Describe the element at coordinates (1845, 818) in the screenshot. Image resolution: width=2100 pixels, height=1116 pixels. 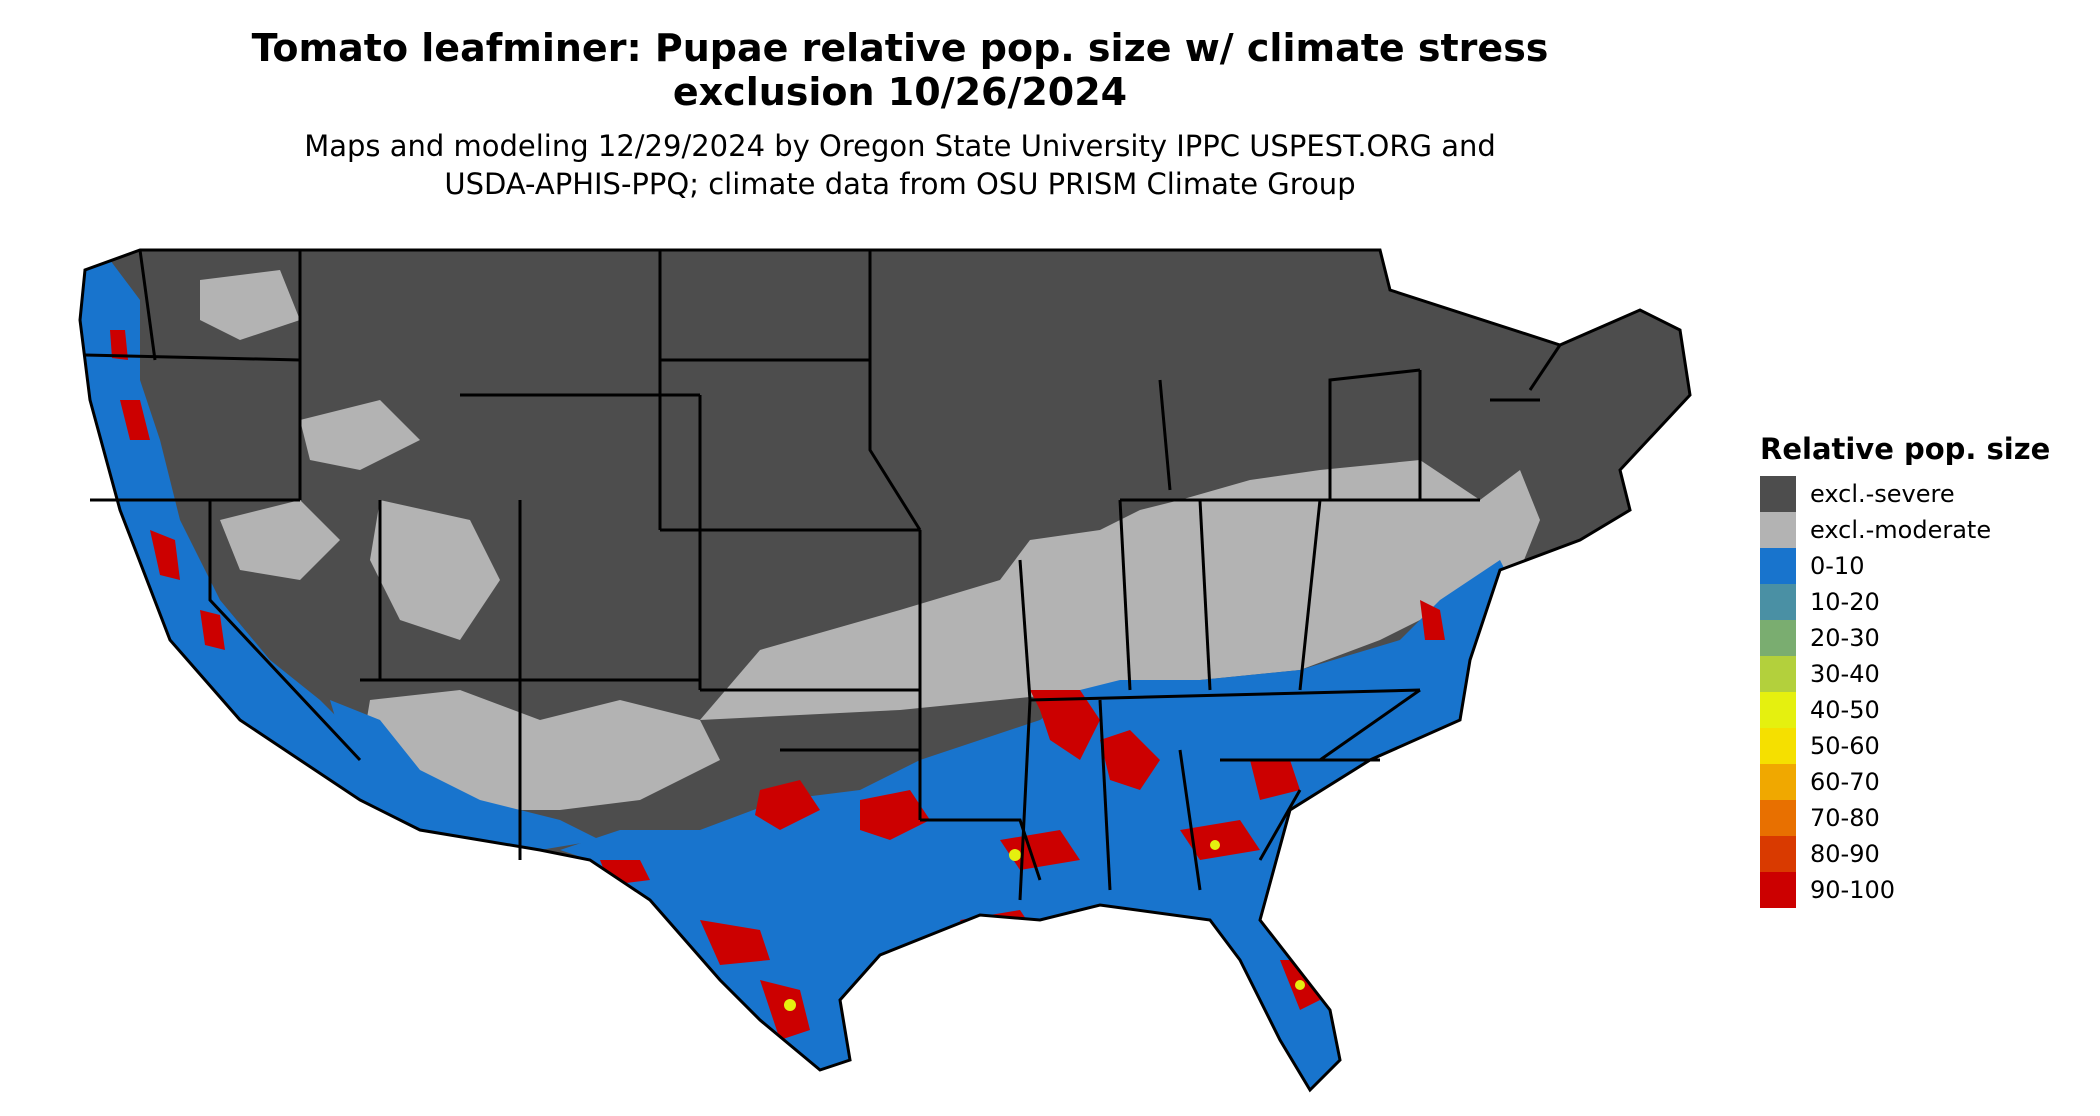
I see `legend-label: 70-80` at that location.